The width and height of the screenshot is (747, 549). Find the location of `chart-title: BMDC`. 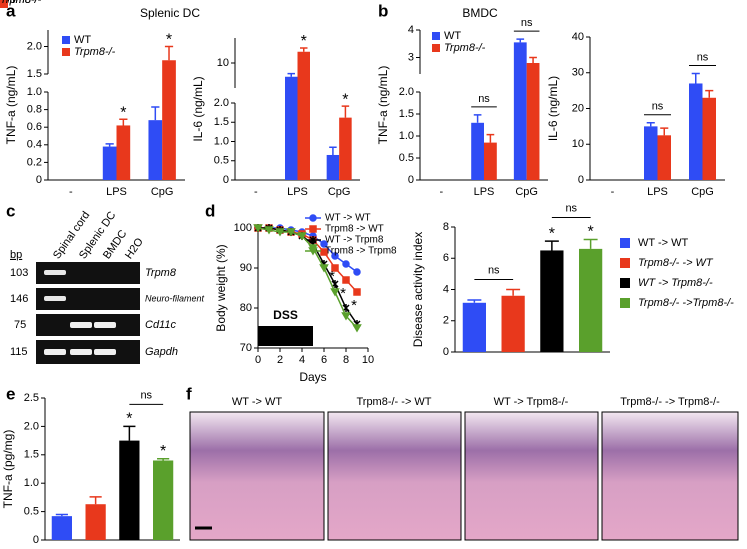

chart-title: BMDC is located at coordinates (480, 13).